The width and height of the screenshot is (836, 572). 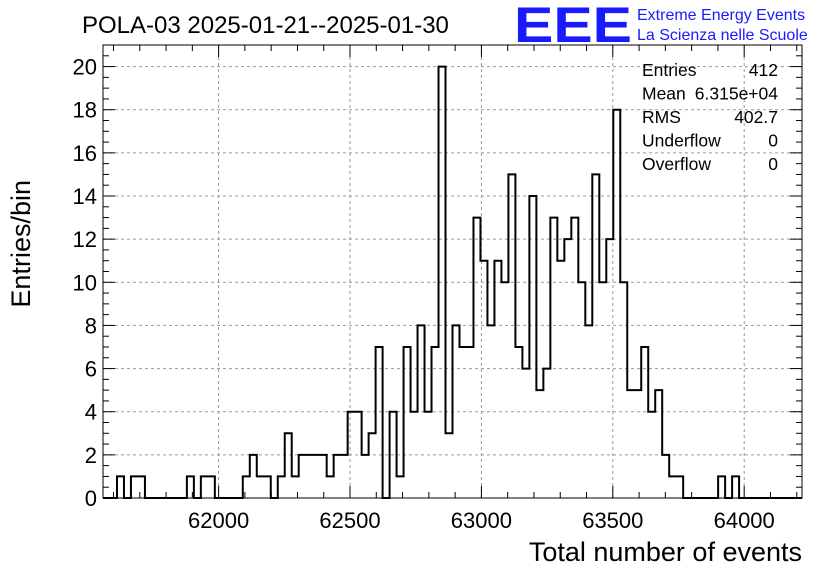 I want to click on x-tick-label: 62000, so click(x=218, y=520).